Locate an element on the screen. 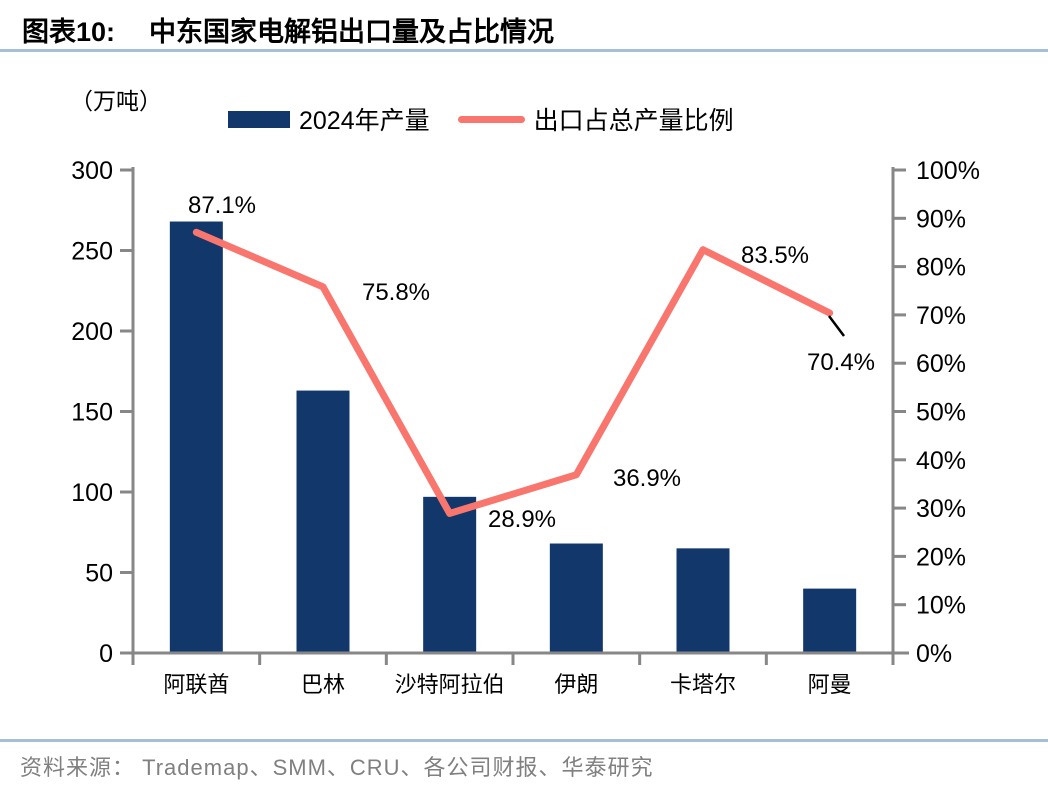 This screenshot has height=792, width=1048. title-divider is located at coordinates (524, 50).